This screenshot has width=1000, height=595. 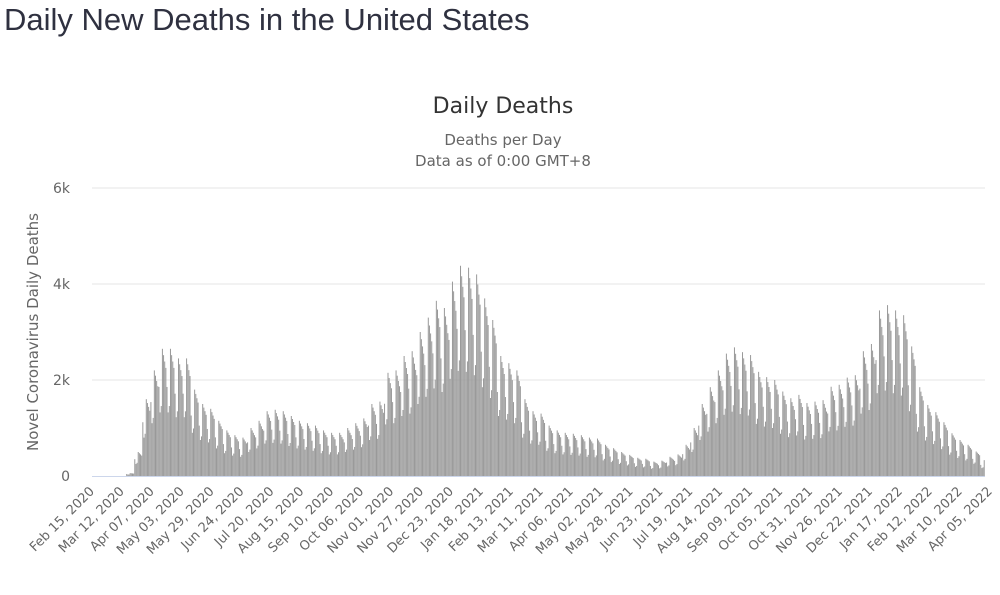 I want to click on chart-subtitle-1: Deaths per Day, so click(x=502, y=140).